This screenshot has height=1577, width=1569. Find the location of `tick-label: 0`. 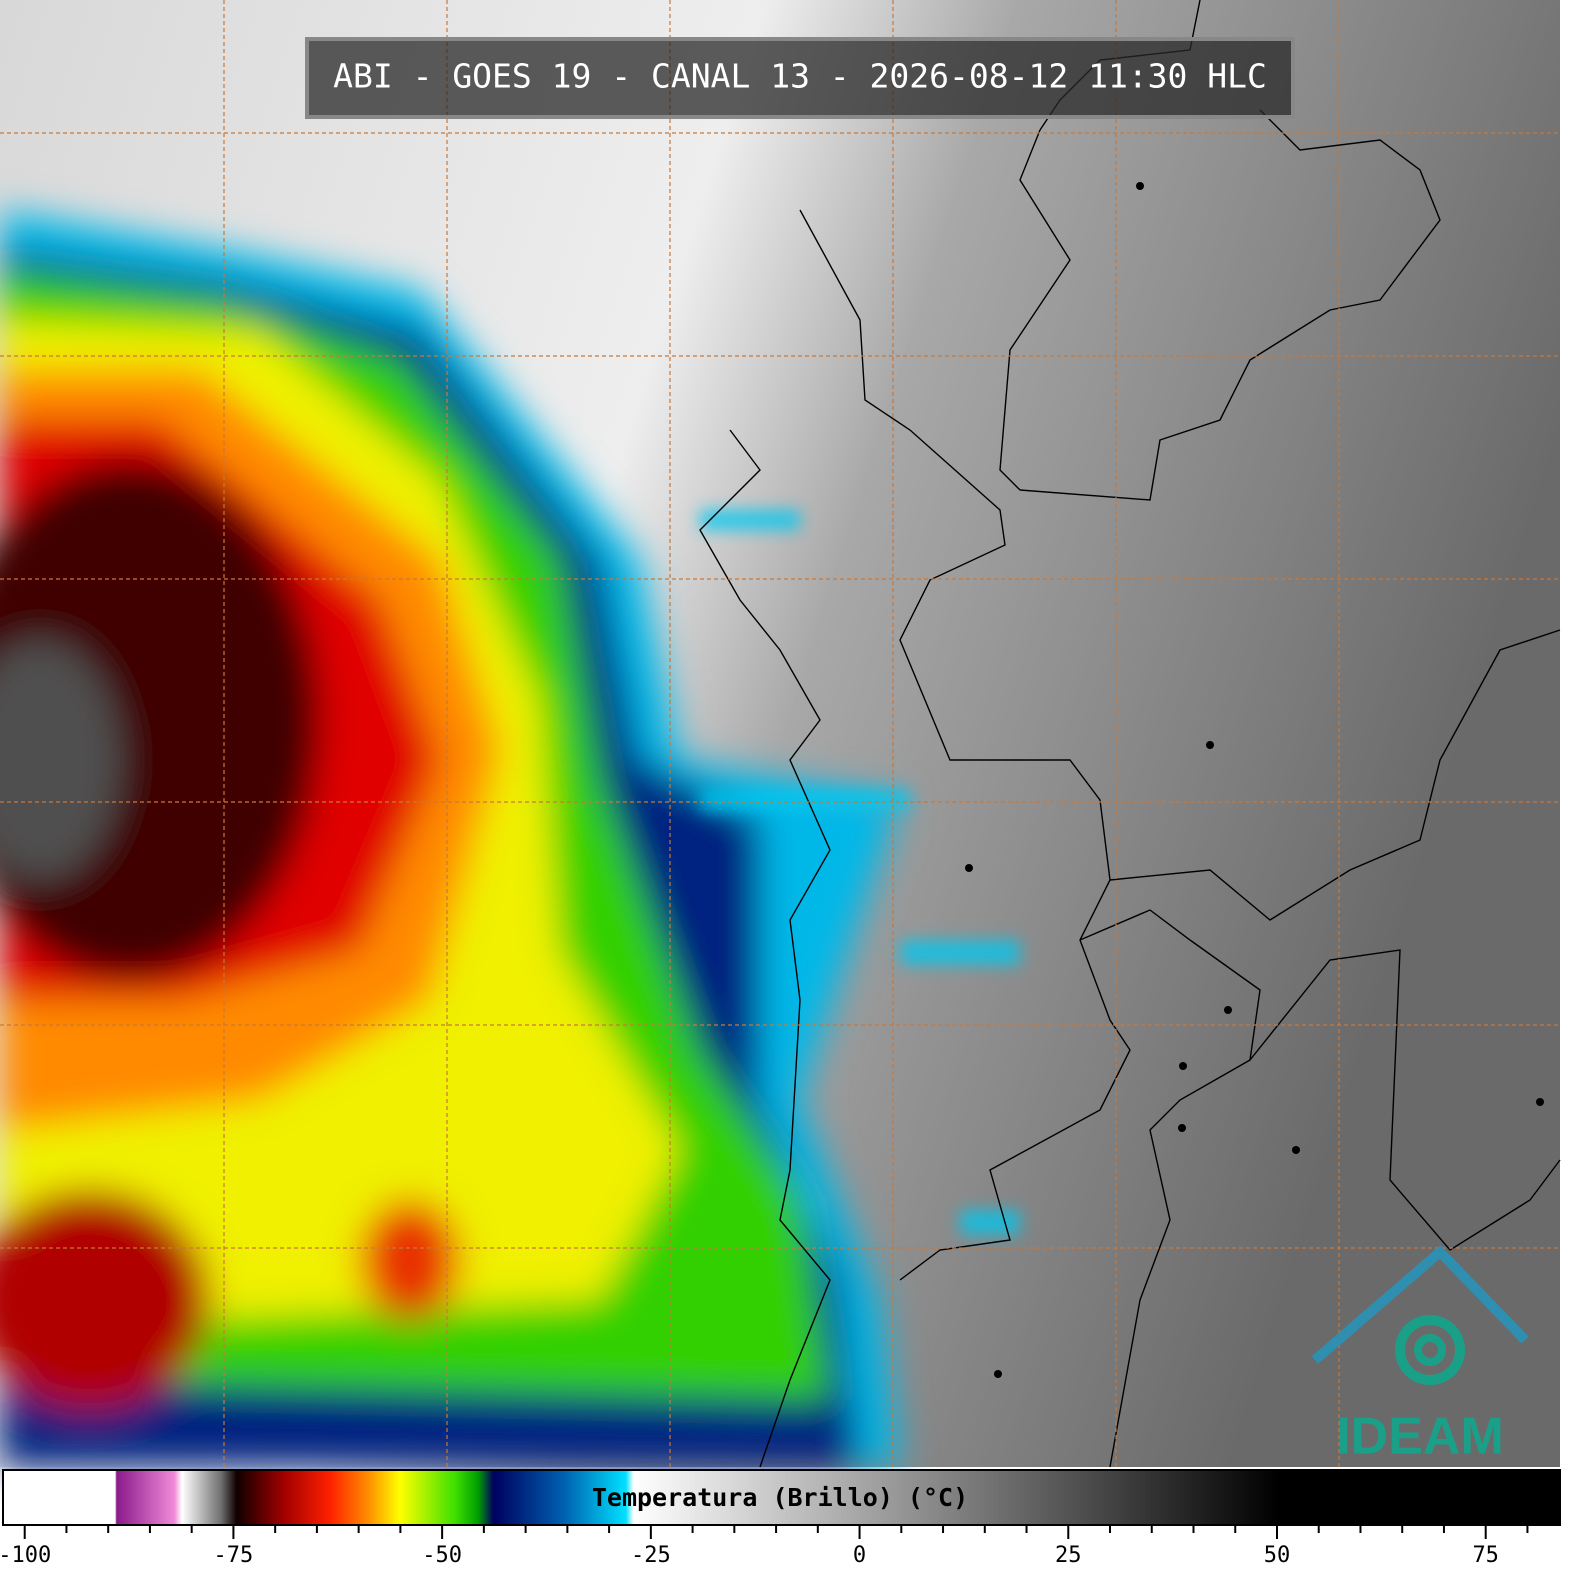

tick-label: 0 is located at coordinates (859, 1555).